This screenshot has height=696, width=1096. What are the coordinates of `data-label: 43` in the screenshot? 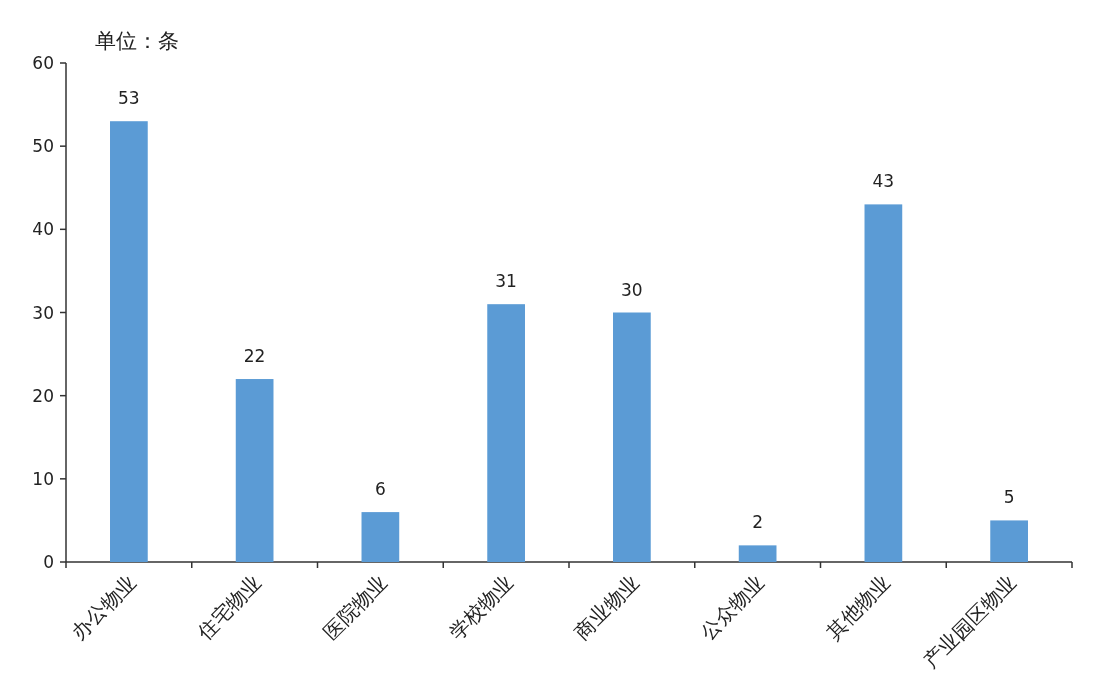 It's located at (883, 181).